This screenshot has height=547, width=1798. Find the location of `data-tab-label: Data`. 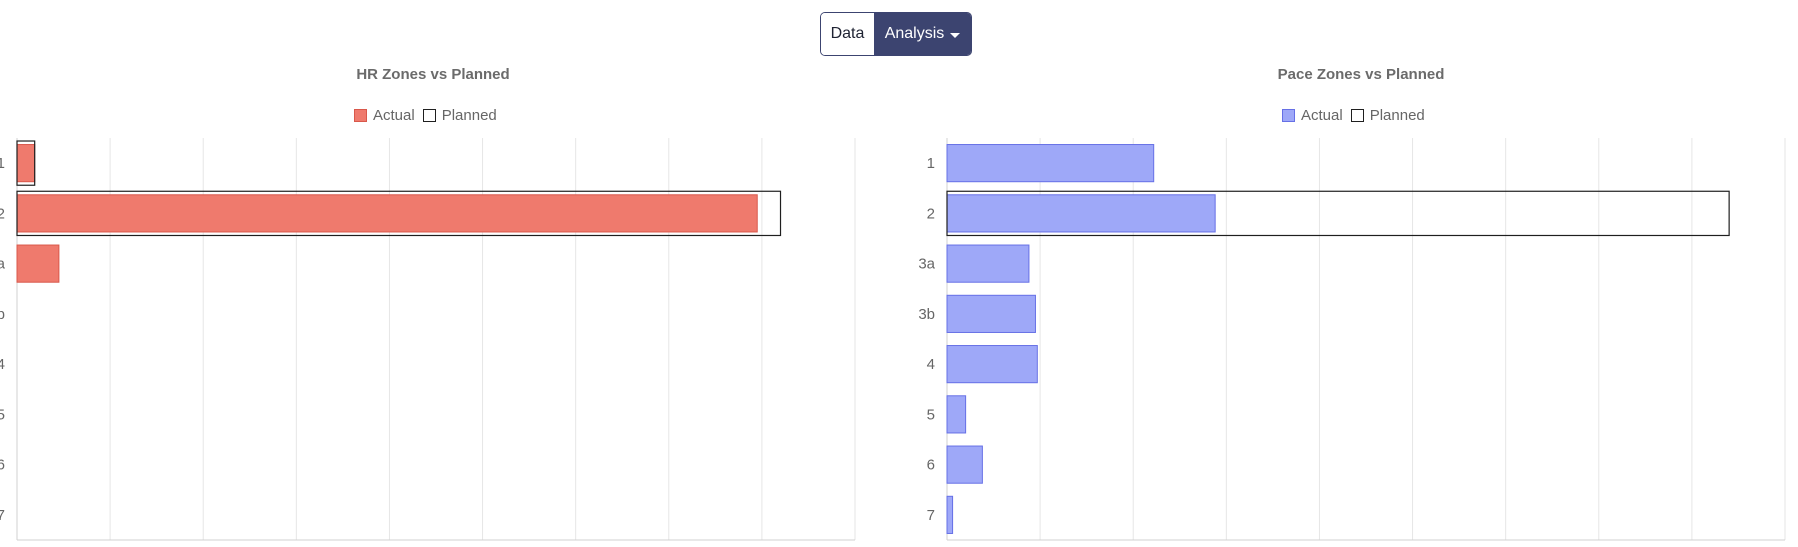

data-tab-label: Data is located at coordinates (847, 33).